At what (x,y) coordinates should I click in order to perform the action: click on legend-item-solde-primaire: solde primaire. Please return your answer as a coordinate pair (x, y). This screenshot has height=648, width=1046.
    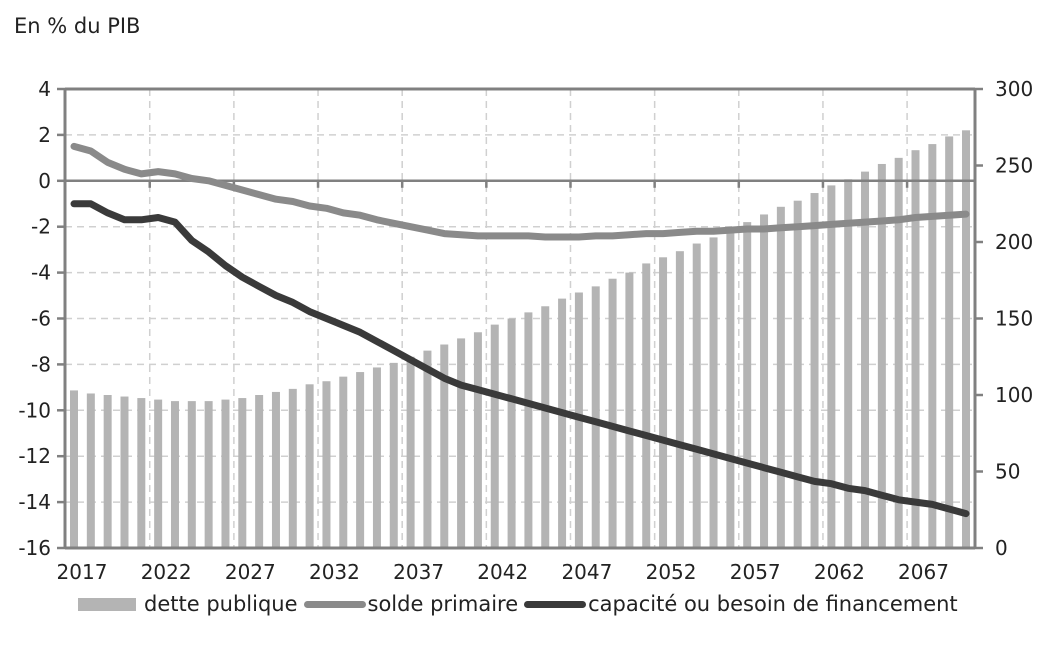
    Looking at the image, I should click on (408, 604).